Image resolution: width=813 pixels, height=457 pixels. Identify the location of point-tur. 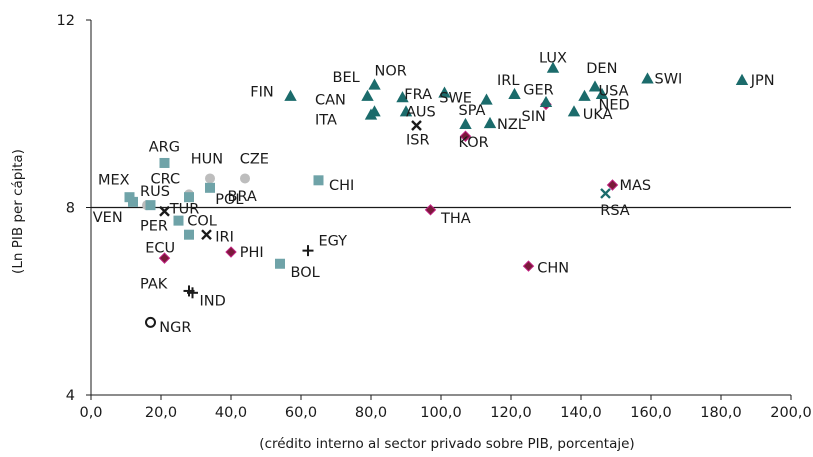
(164, 211).